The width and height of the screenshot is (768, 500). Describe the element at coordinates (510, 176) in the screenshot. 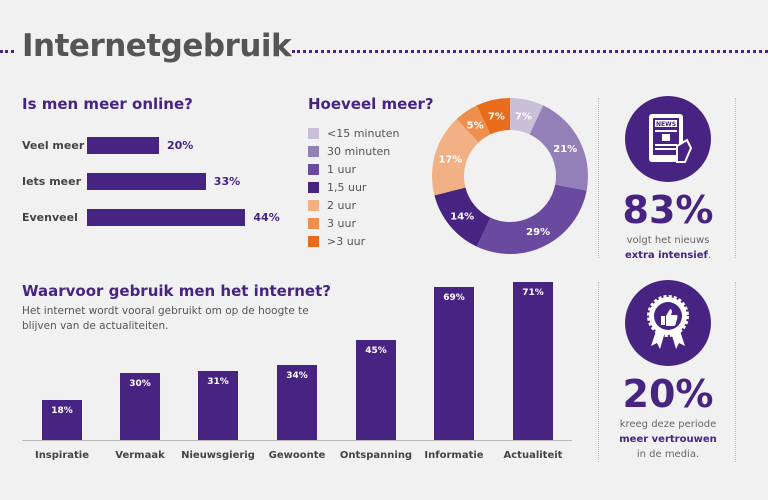

I see `donut-chart: 7% 21% 29% 14% 17% 5% 7%` at that location.